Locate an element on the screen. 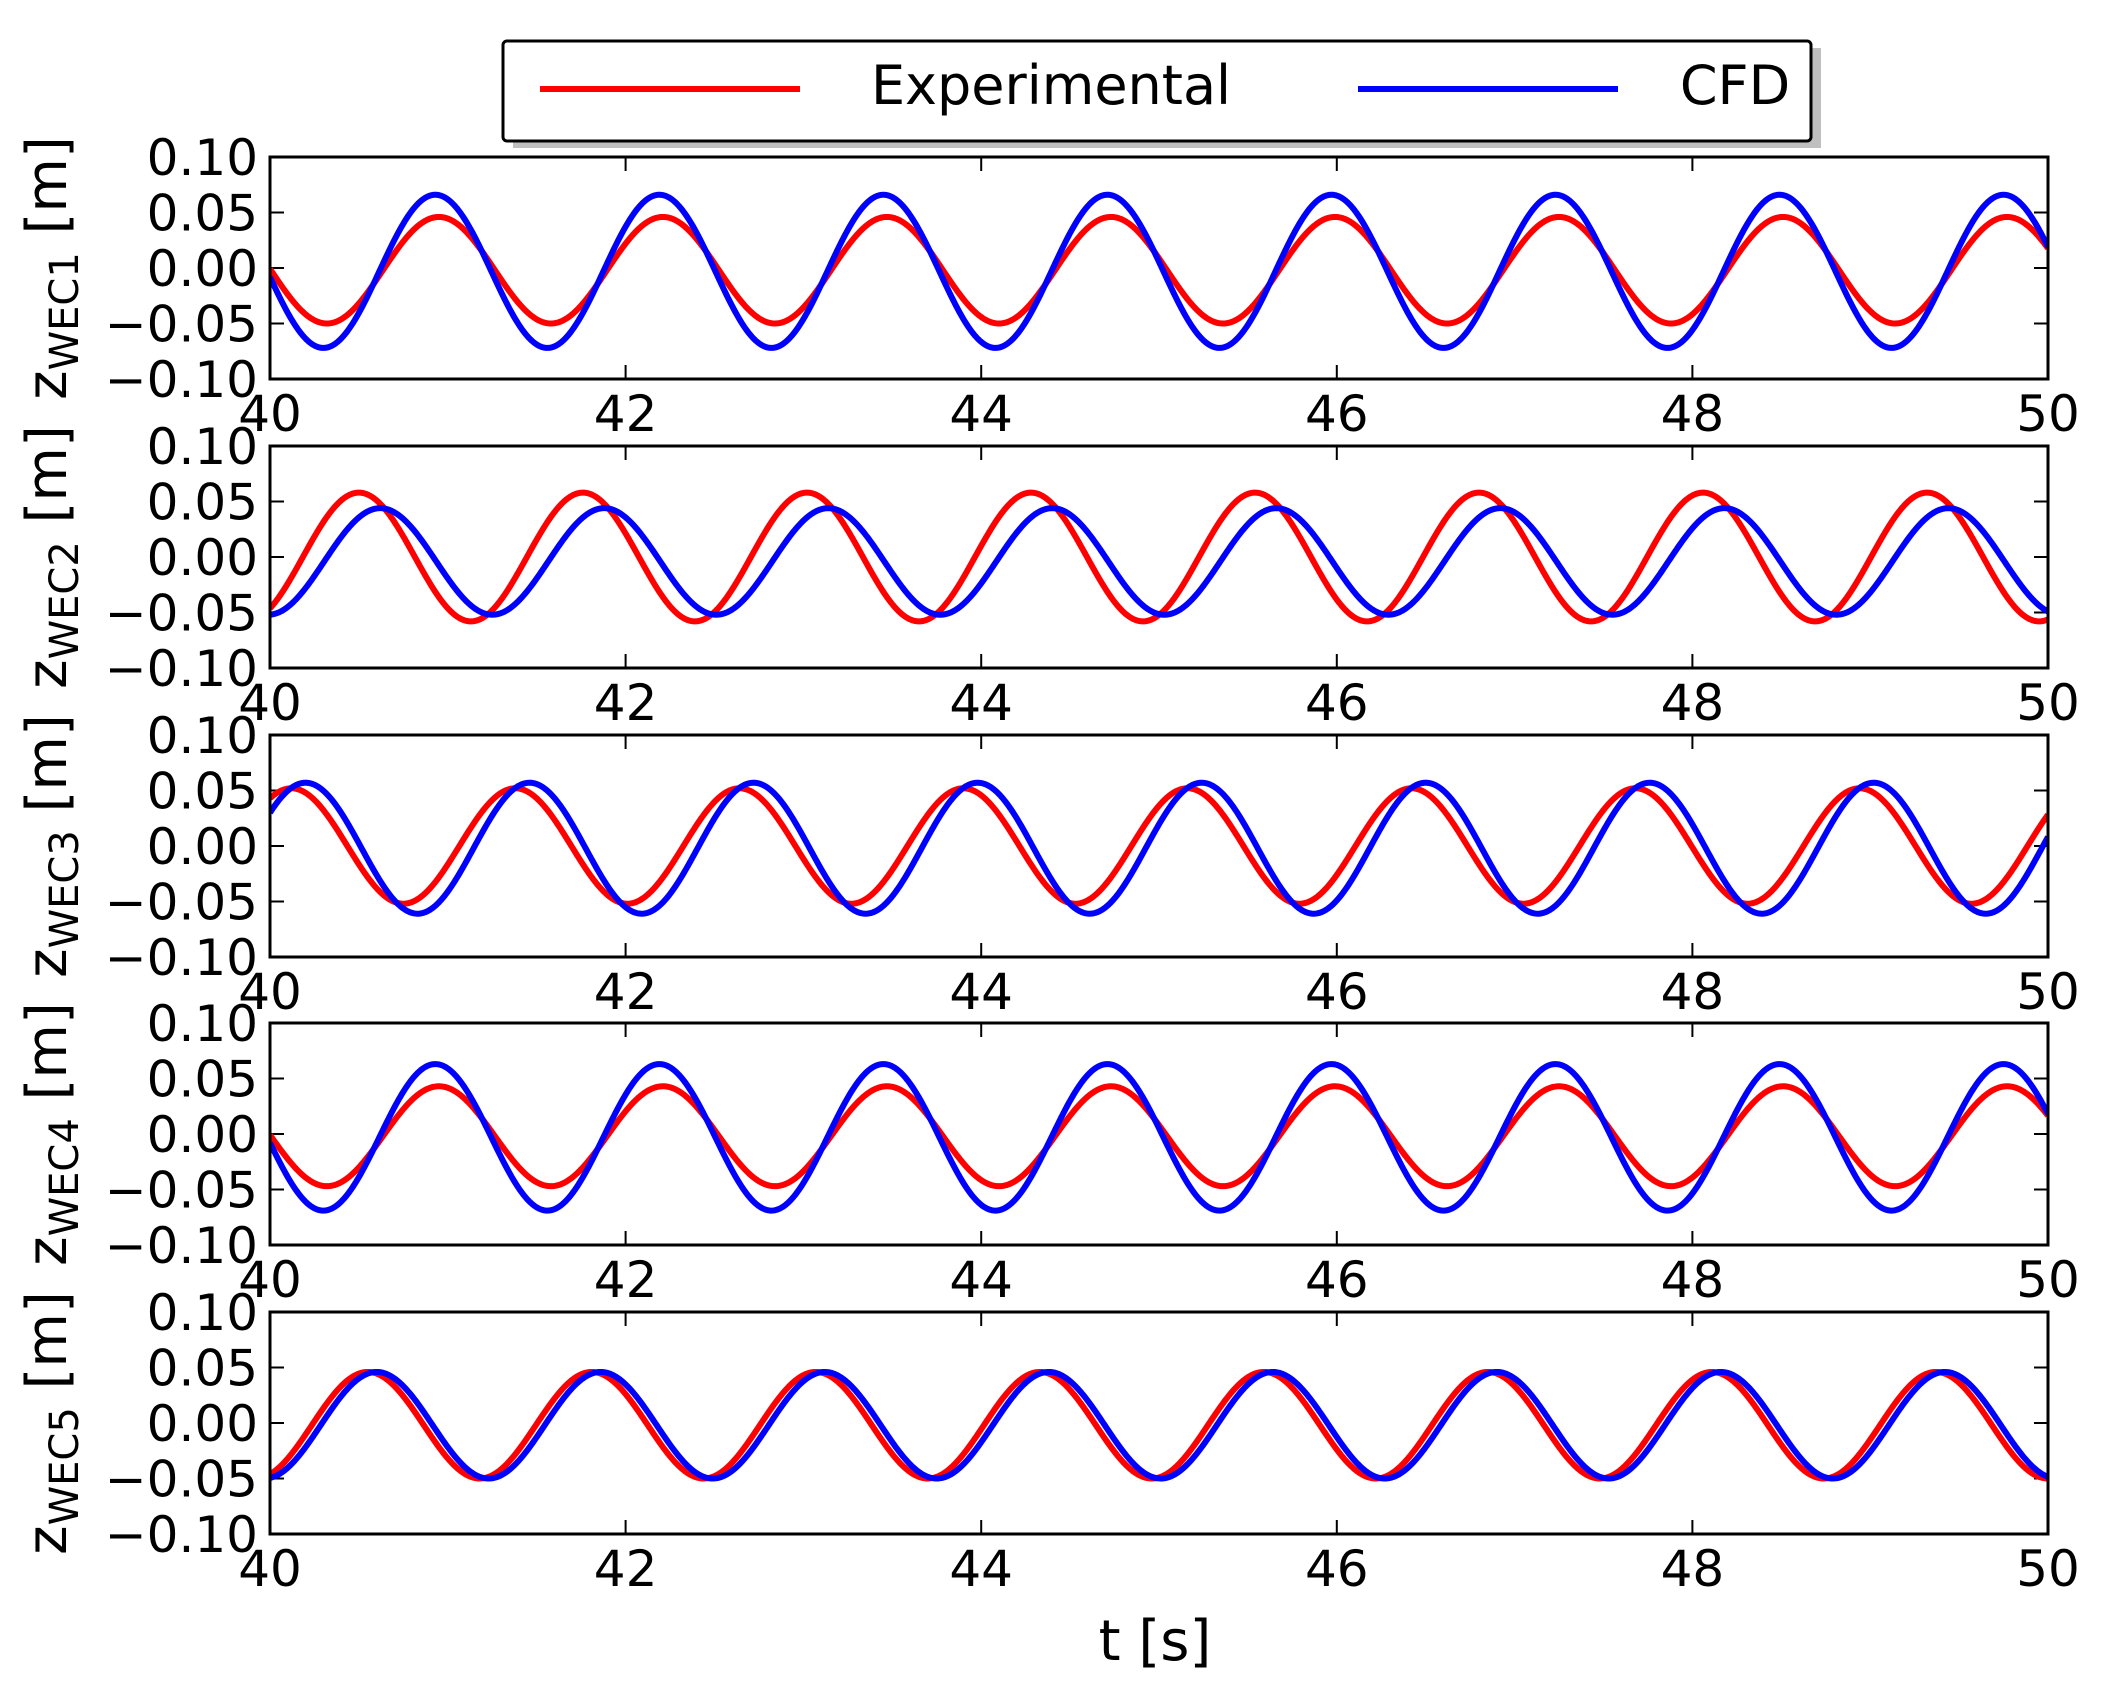 Image resolution: width=2106 pixels, height=1706 pixels. y-axis-label: zWEC3 [m] is located at coordinates (51, 846).